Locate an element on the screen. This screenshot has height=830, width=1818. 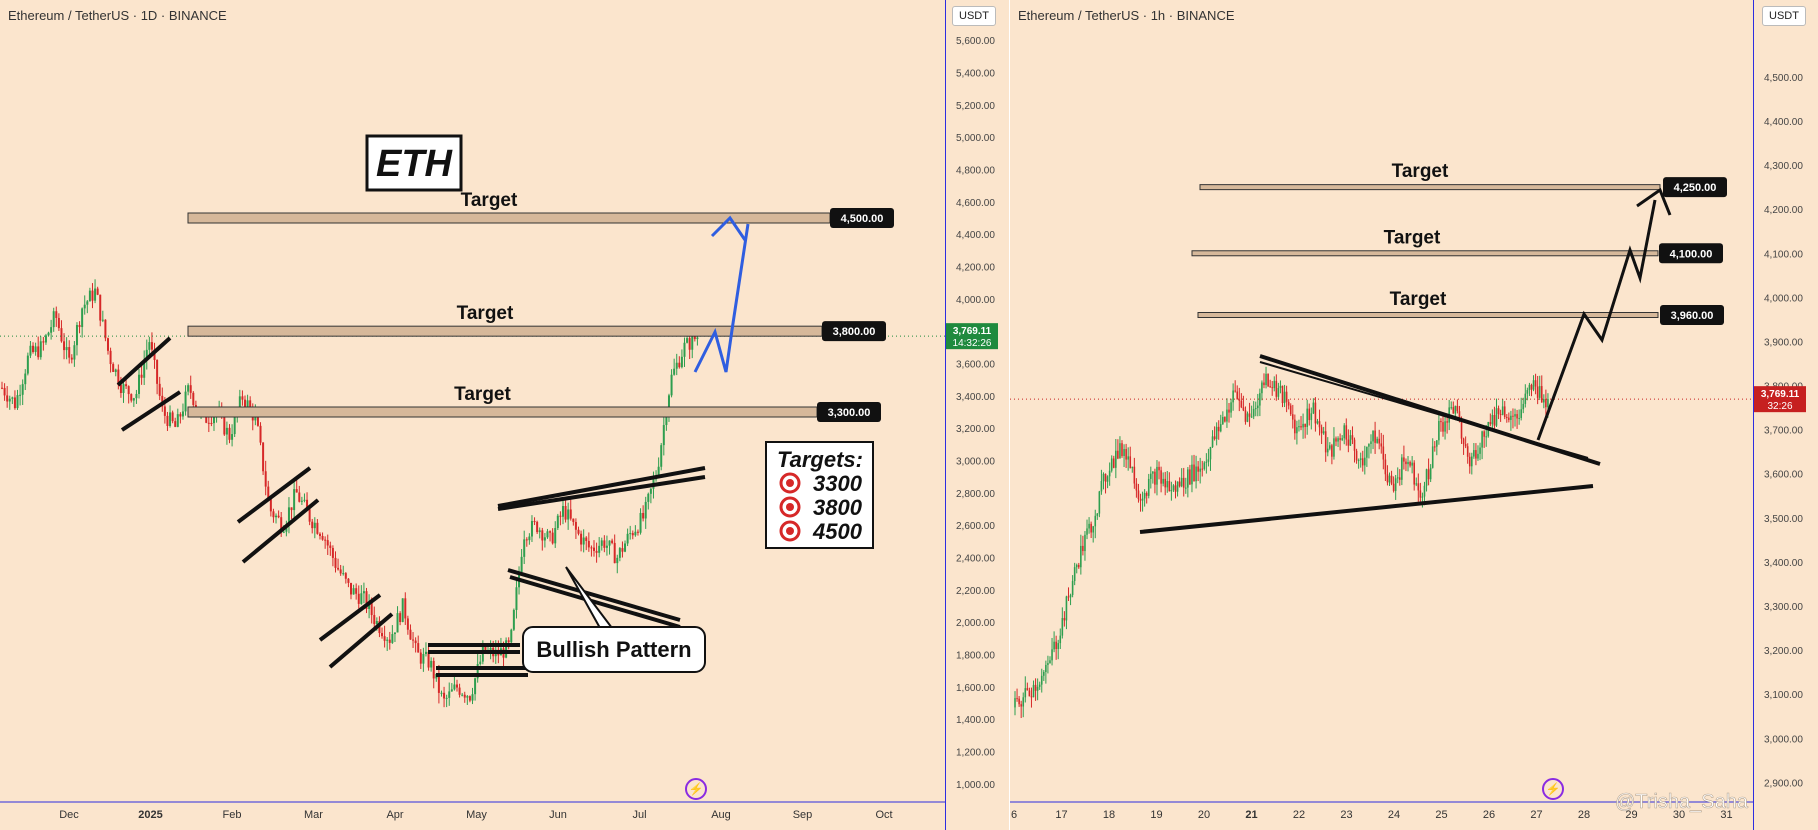
projection-path is located at coordinates (1596, 320).